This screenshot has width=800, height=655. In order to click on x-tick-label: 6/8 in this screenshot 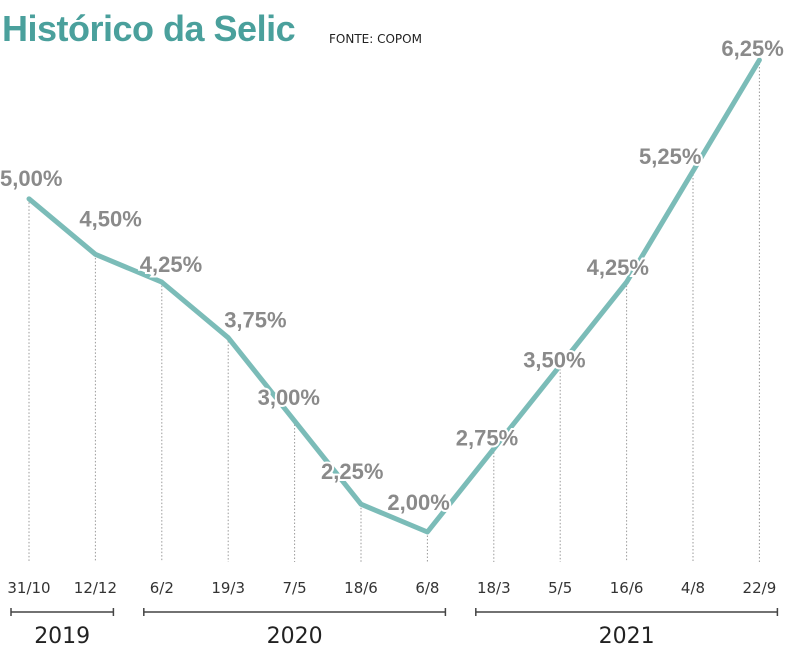, I will do `click(427, 588)`.